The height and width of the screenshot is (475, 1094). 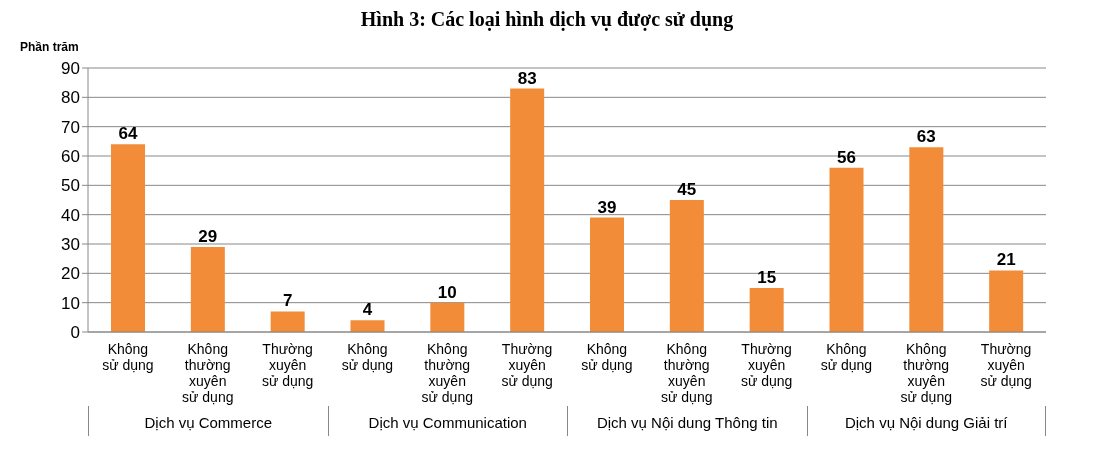 I want to click on data-label: 64, so click(x=128, y=134).